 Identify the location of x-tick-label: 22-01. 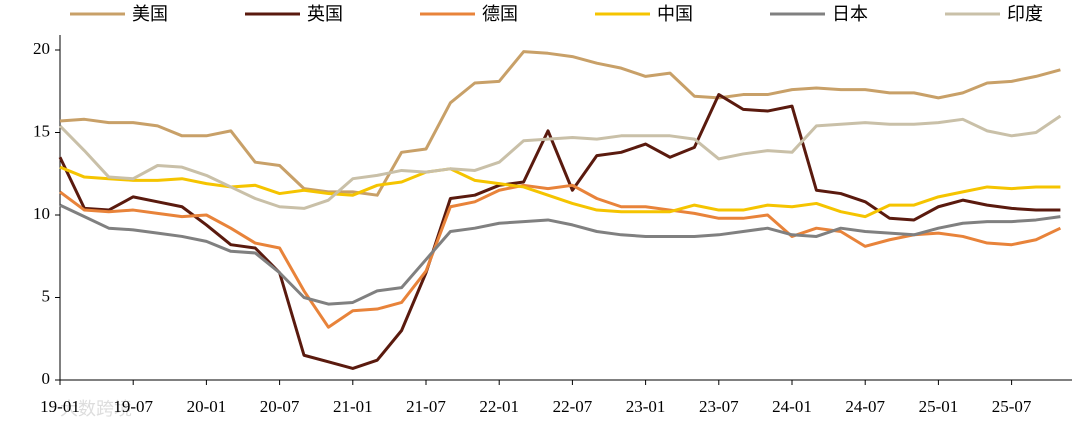
(499, 406).